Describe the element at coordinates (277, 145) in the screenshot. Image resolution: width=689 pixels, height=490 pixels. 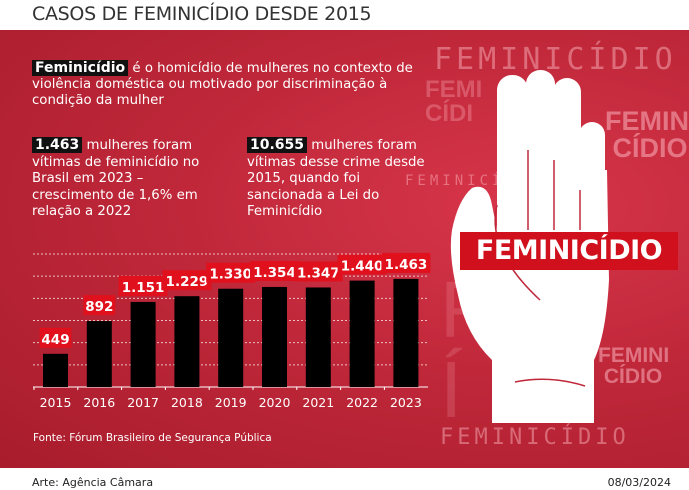
I see `stat-highlight: 10.655` at that location.